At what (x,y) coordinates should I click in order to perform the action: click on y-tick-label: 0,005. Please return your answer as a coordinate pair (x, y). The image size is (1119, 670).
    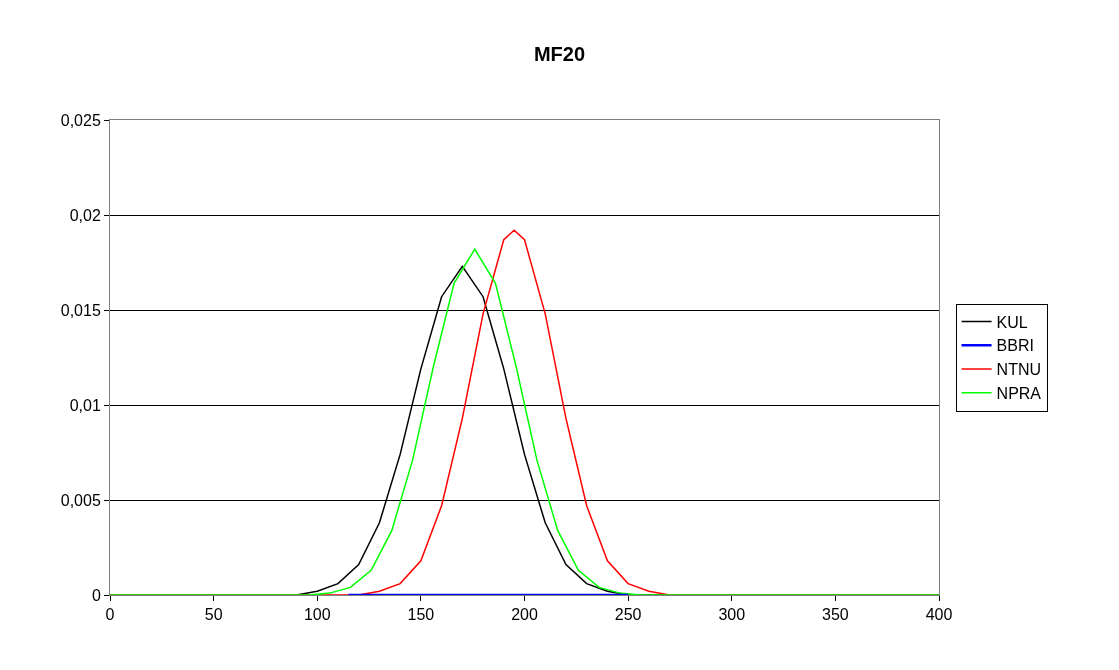
    Looking at the image, I should click on (80, 500).